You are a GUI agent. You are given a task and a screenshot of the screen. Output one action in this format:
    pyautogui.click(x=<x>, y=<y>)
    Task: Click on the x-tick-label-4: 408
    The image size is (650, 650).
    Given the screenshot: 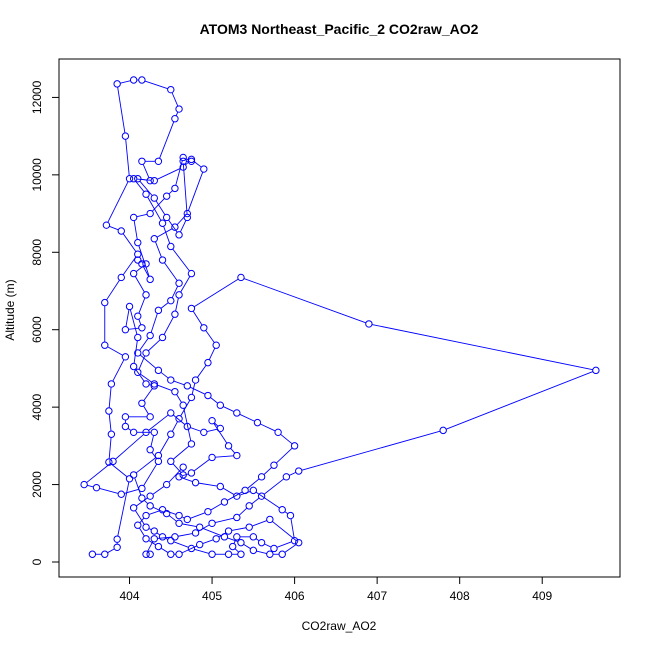 What is the action you would take?
    pyautogui.click(x=460, y=596)
    